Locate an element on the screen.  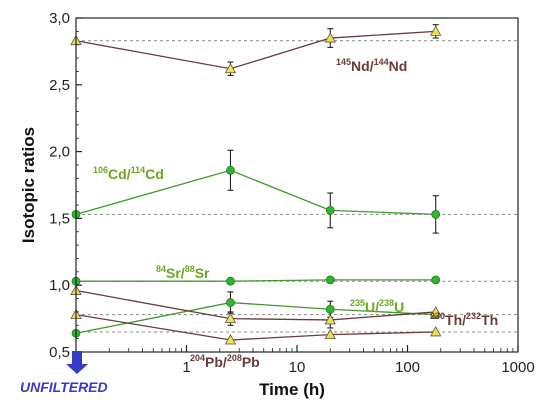
y-tick-label: 1,0 is located at coordinates (59, 285).